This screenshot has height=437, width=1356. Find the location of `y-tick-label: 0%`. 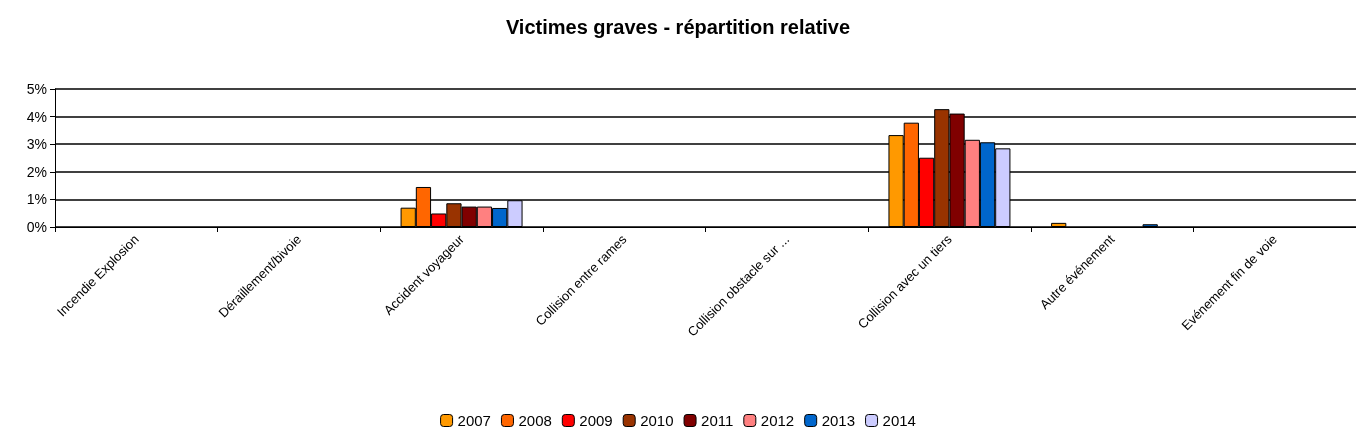

y-tick-label: 0% is located at coordinates (36, 227).